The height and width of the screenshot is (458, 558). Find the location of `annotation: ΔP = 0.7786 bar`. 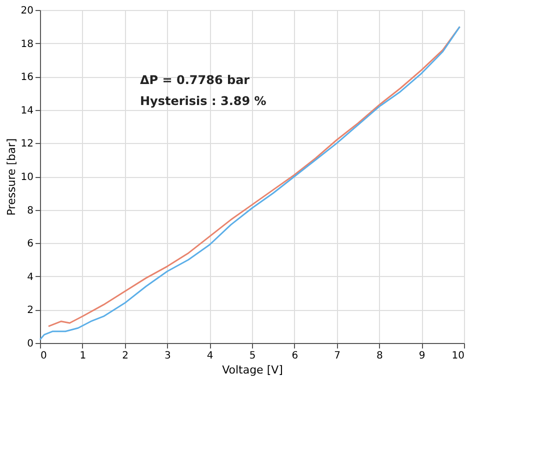

annotation: ΔP = 0.7786 bar is located at coordinates (195, 80).